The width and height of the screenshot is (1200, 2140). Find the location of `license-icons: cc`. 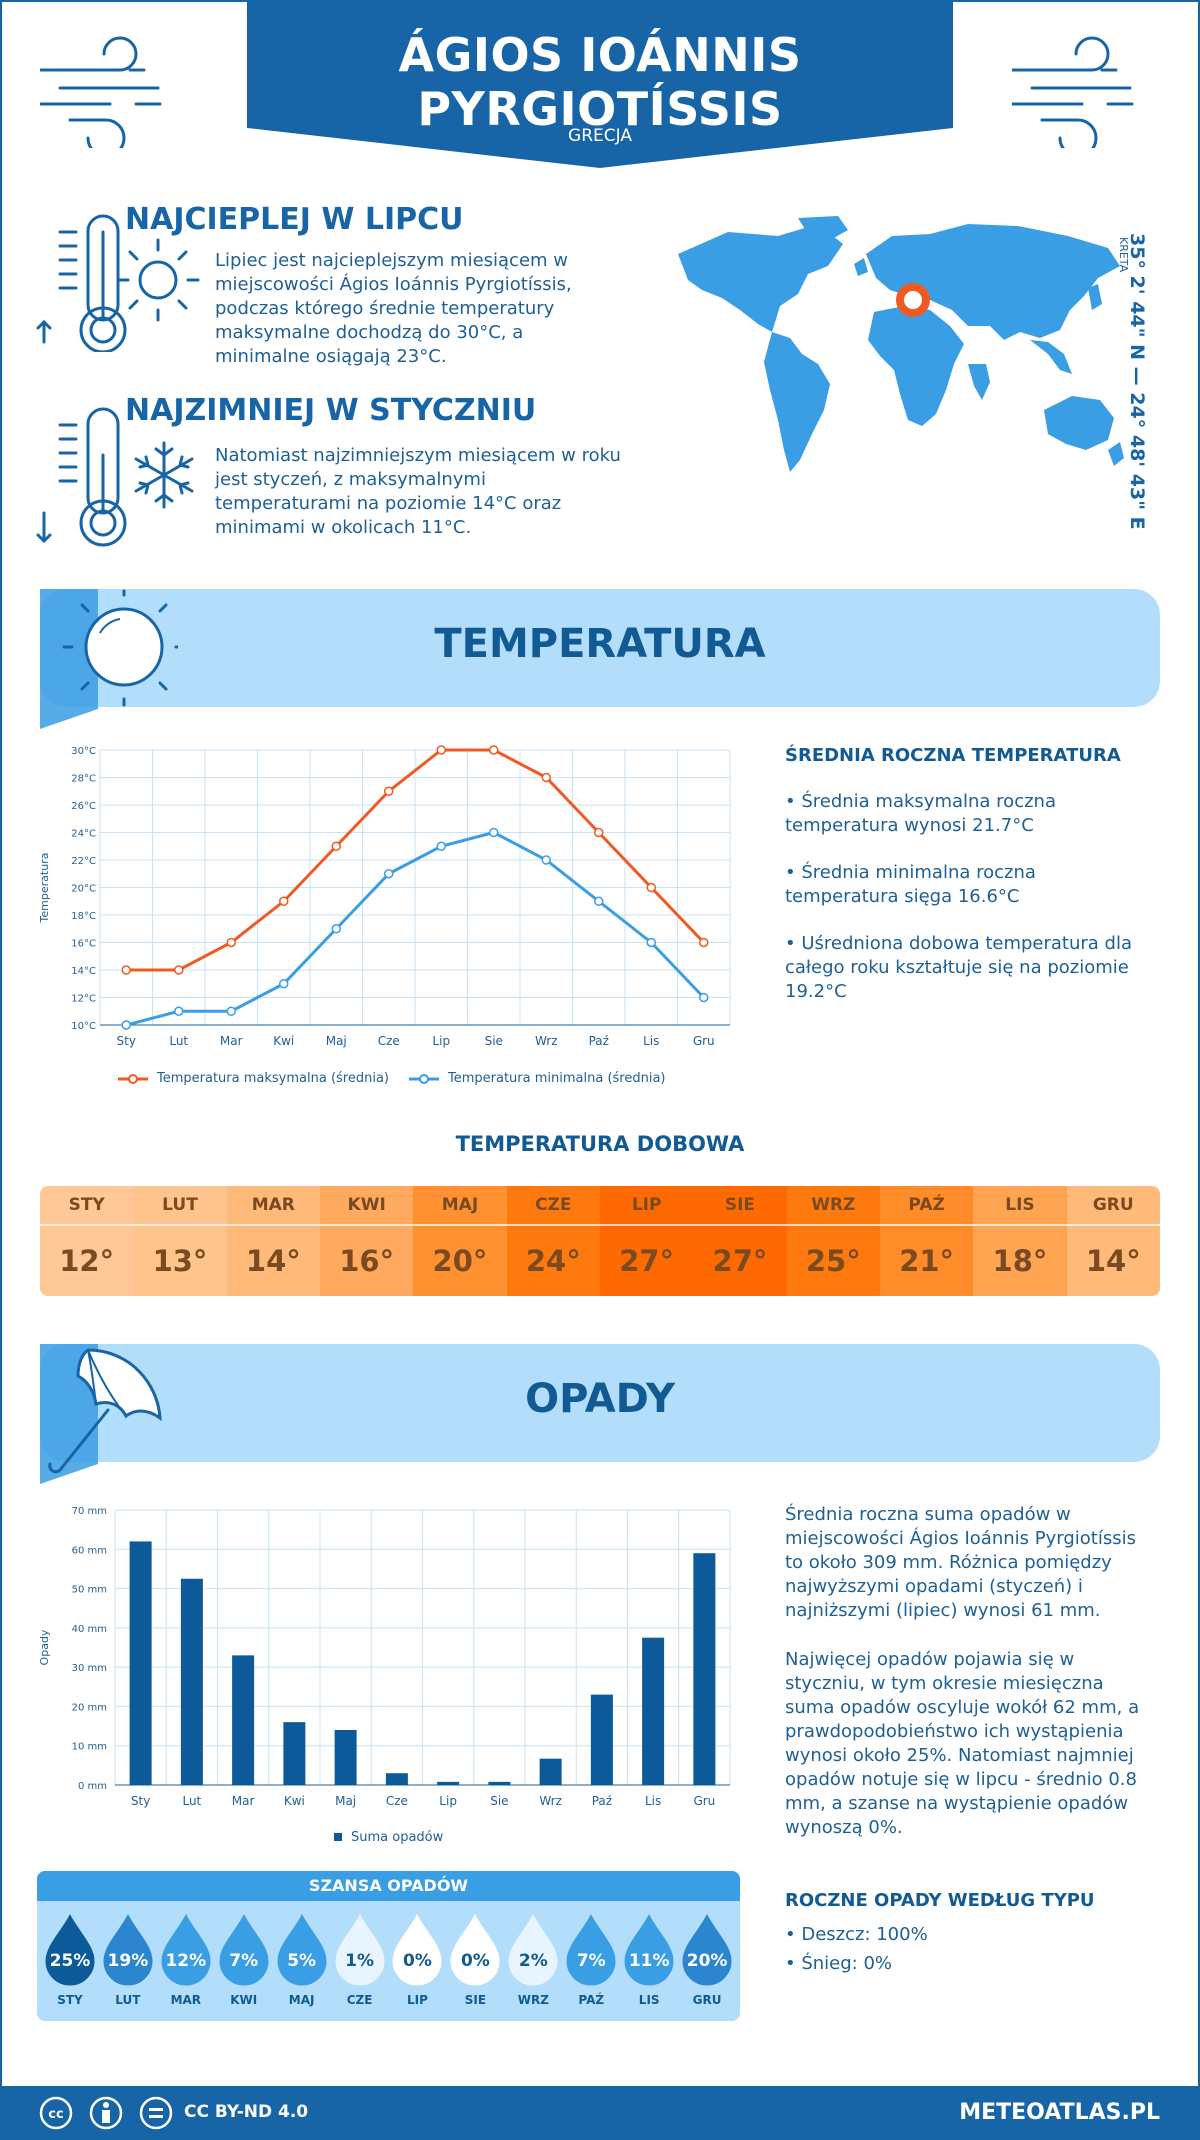

license-icons: cc is located at coordinates (106, 2113).